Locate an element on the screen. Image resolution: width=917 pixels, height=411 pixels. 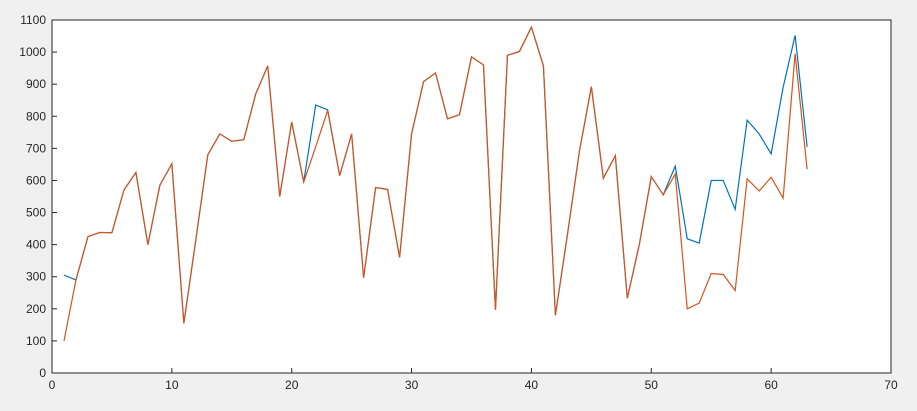
y-tick-label: 200 is located at coordinates (36, 309).